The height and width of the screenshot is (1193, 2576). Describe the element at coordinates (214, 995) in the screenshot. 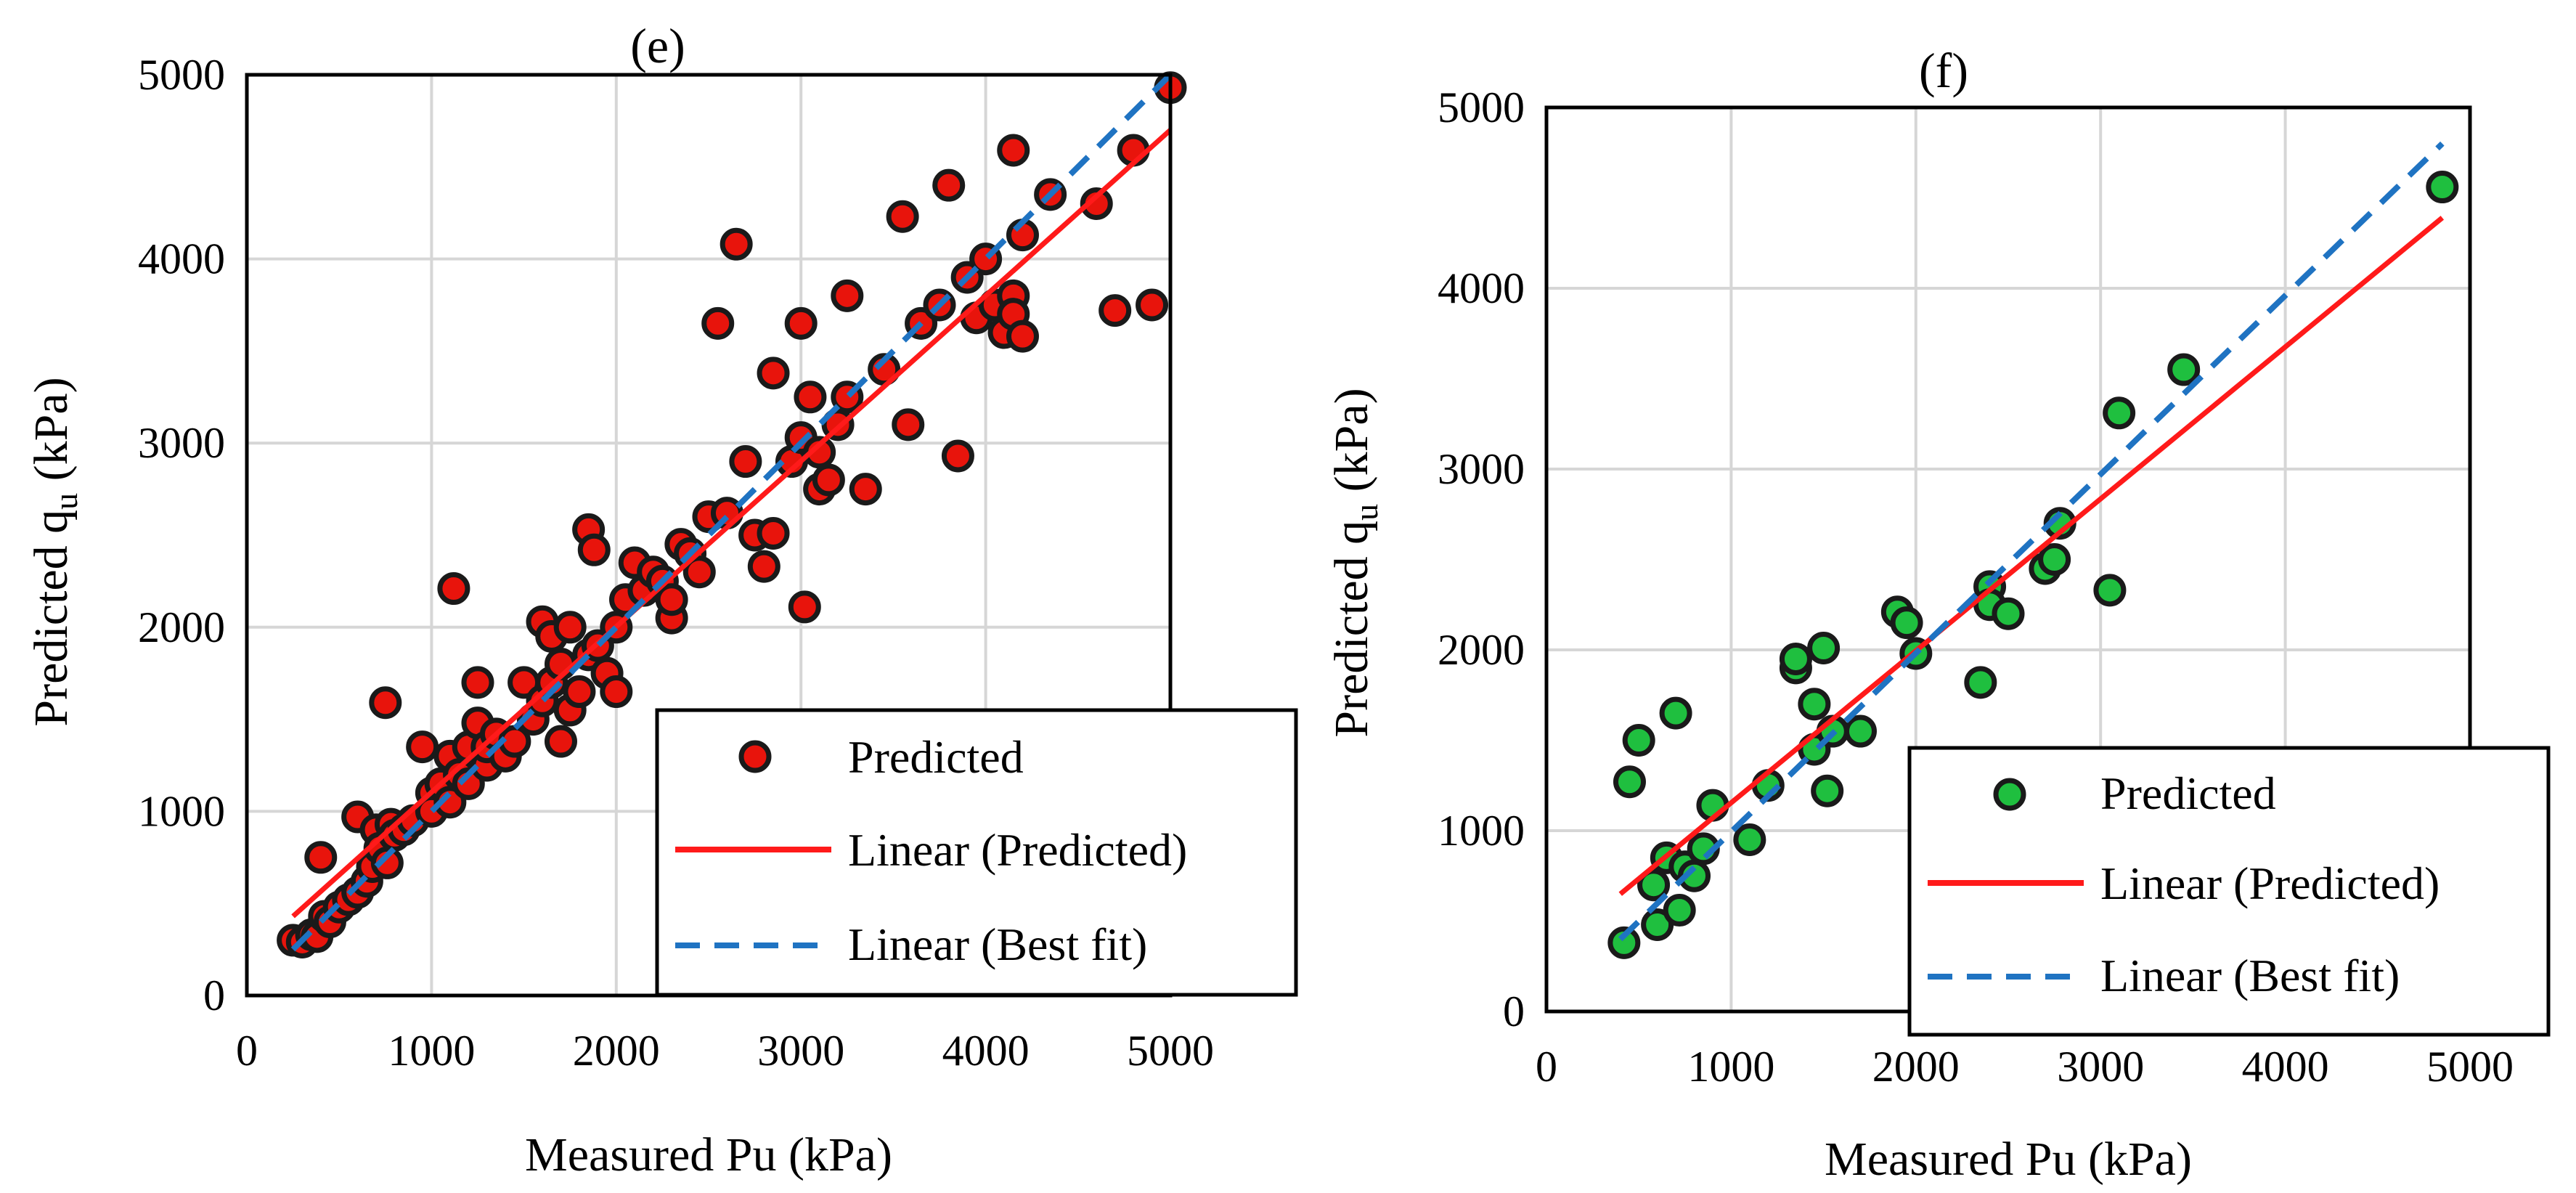

I see `chart-e-y-tick-label: 0` at that location.